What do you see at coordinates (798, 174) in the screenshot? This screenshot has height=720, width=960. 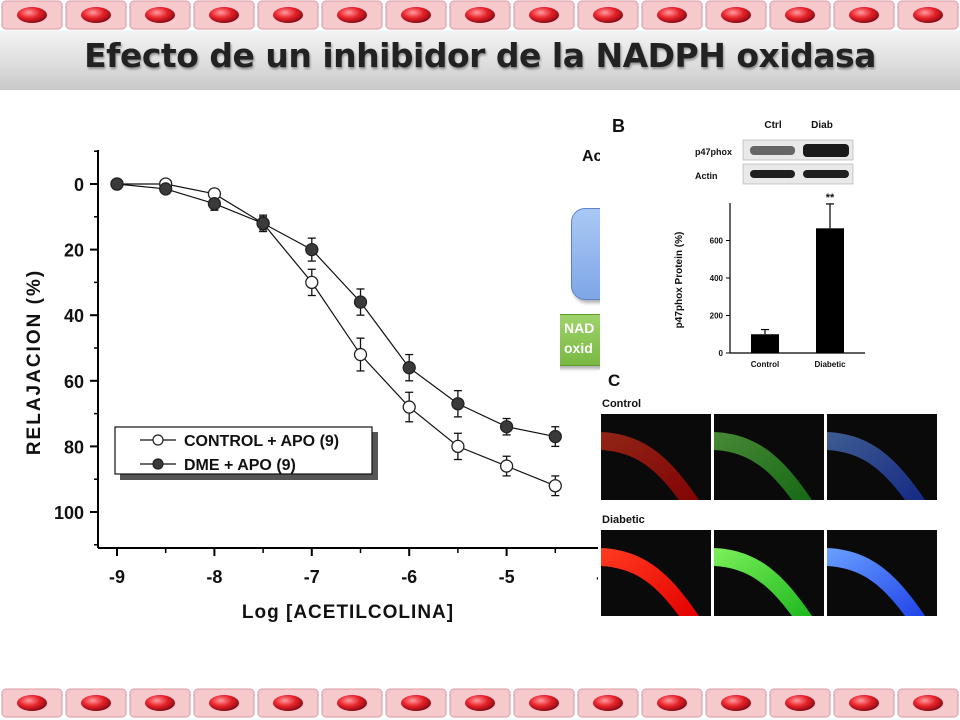 I see `blot-strip` at bounding box center [798, 174].